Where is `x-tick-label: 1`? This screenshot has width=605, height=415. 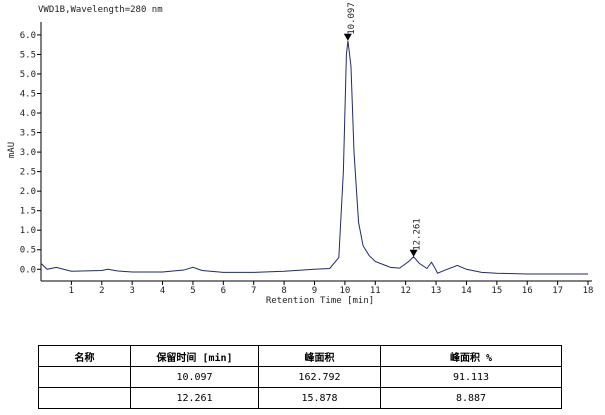
x-tick-label: 1 is located at coordinates (71, 291).